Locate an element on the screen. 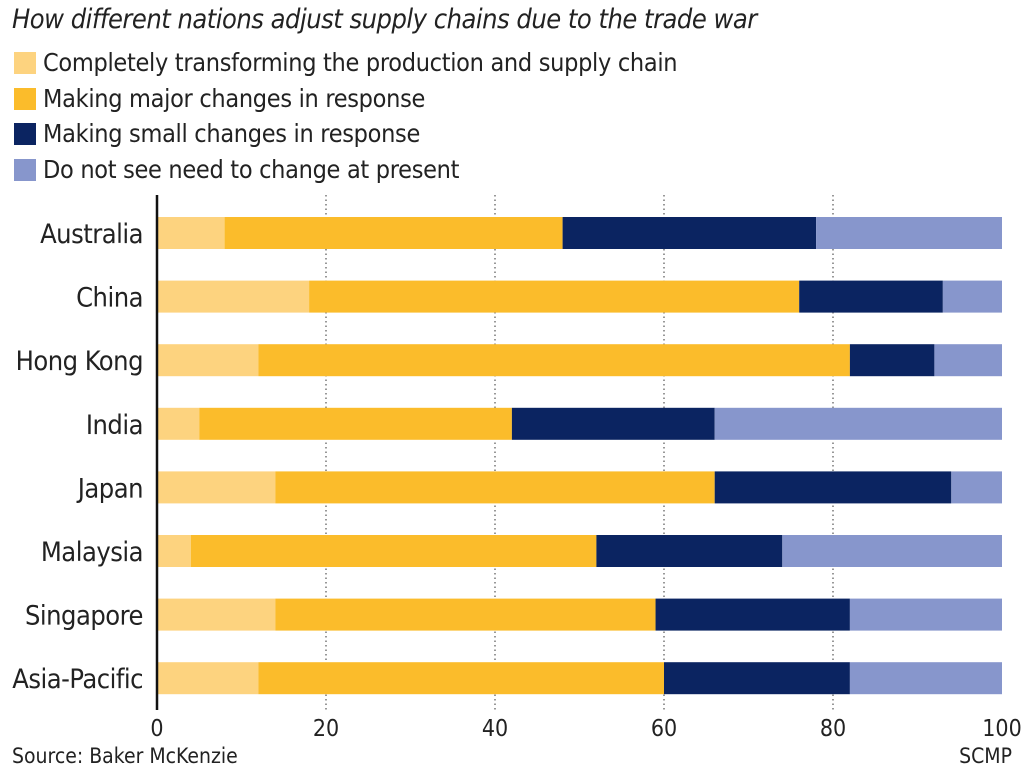  category-label: India is located at coordinates (114, 425).